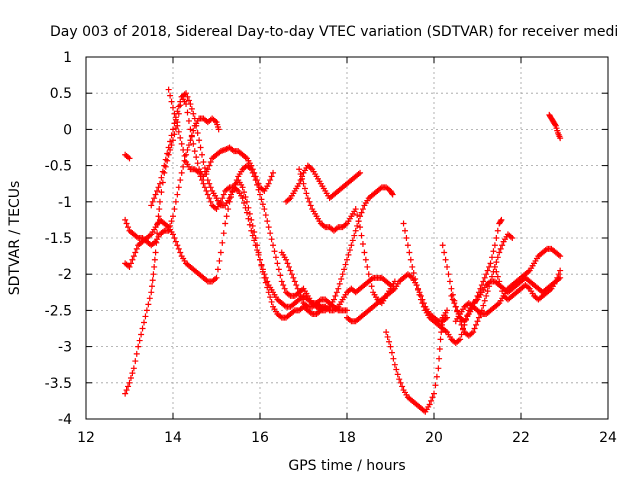 The height and width of the screenshot is (480, 640). I want to click on y-tick-label: -4, so click(65, 420).